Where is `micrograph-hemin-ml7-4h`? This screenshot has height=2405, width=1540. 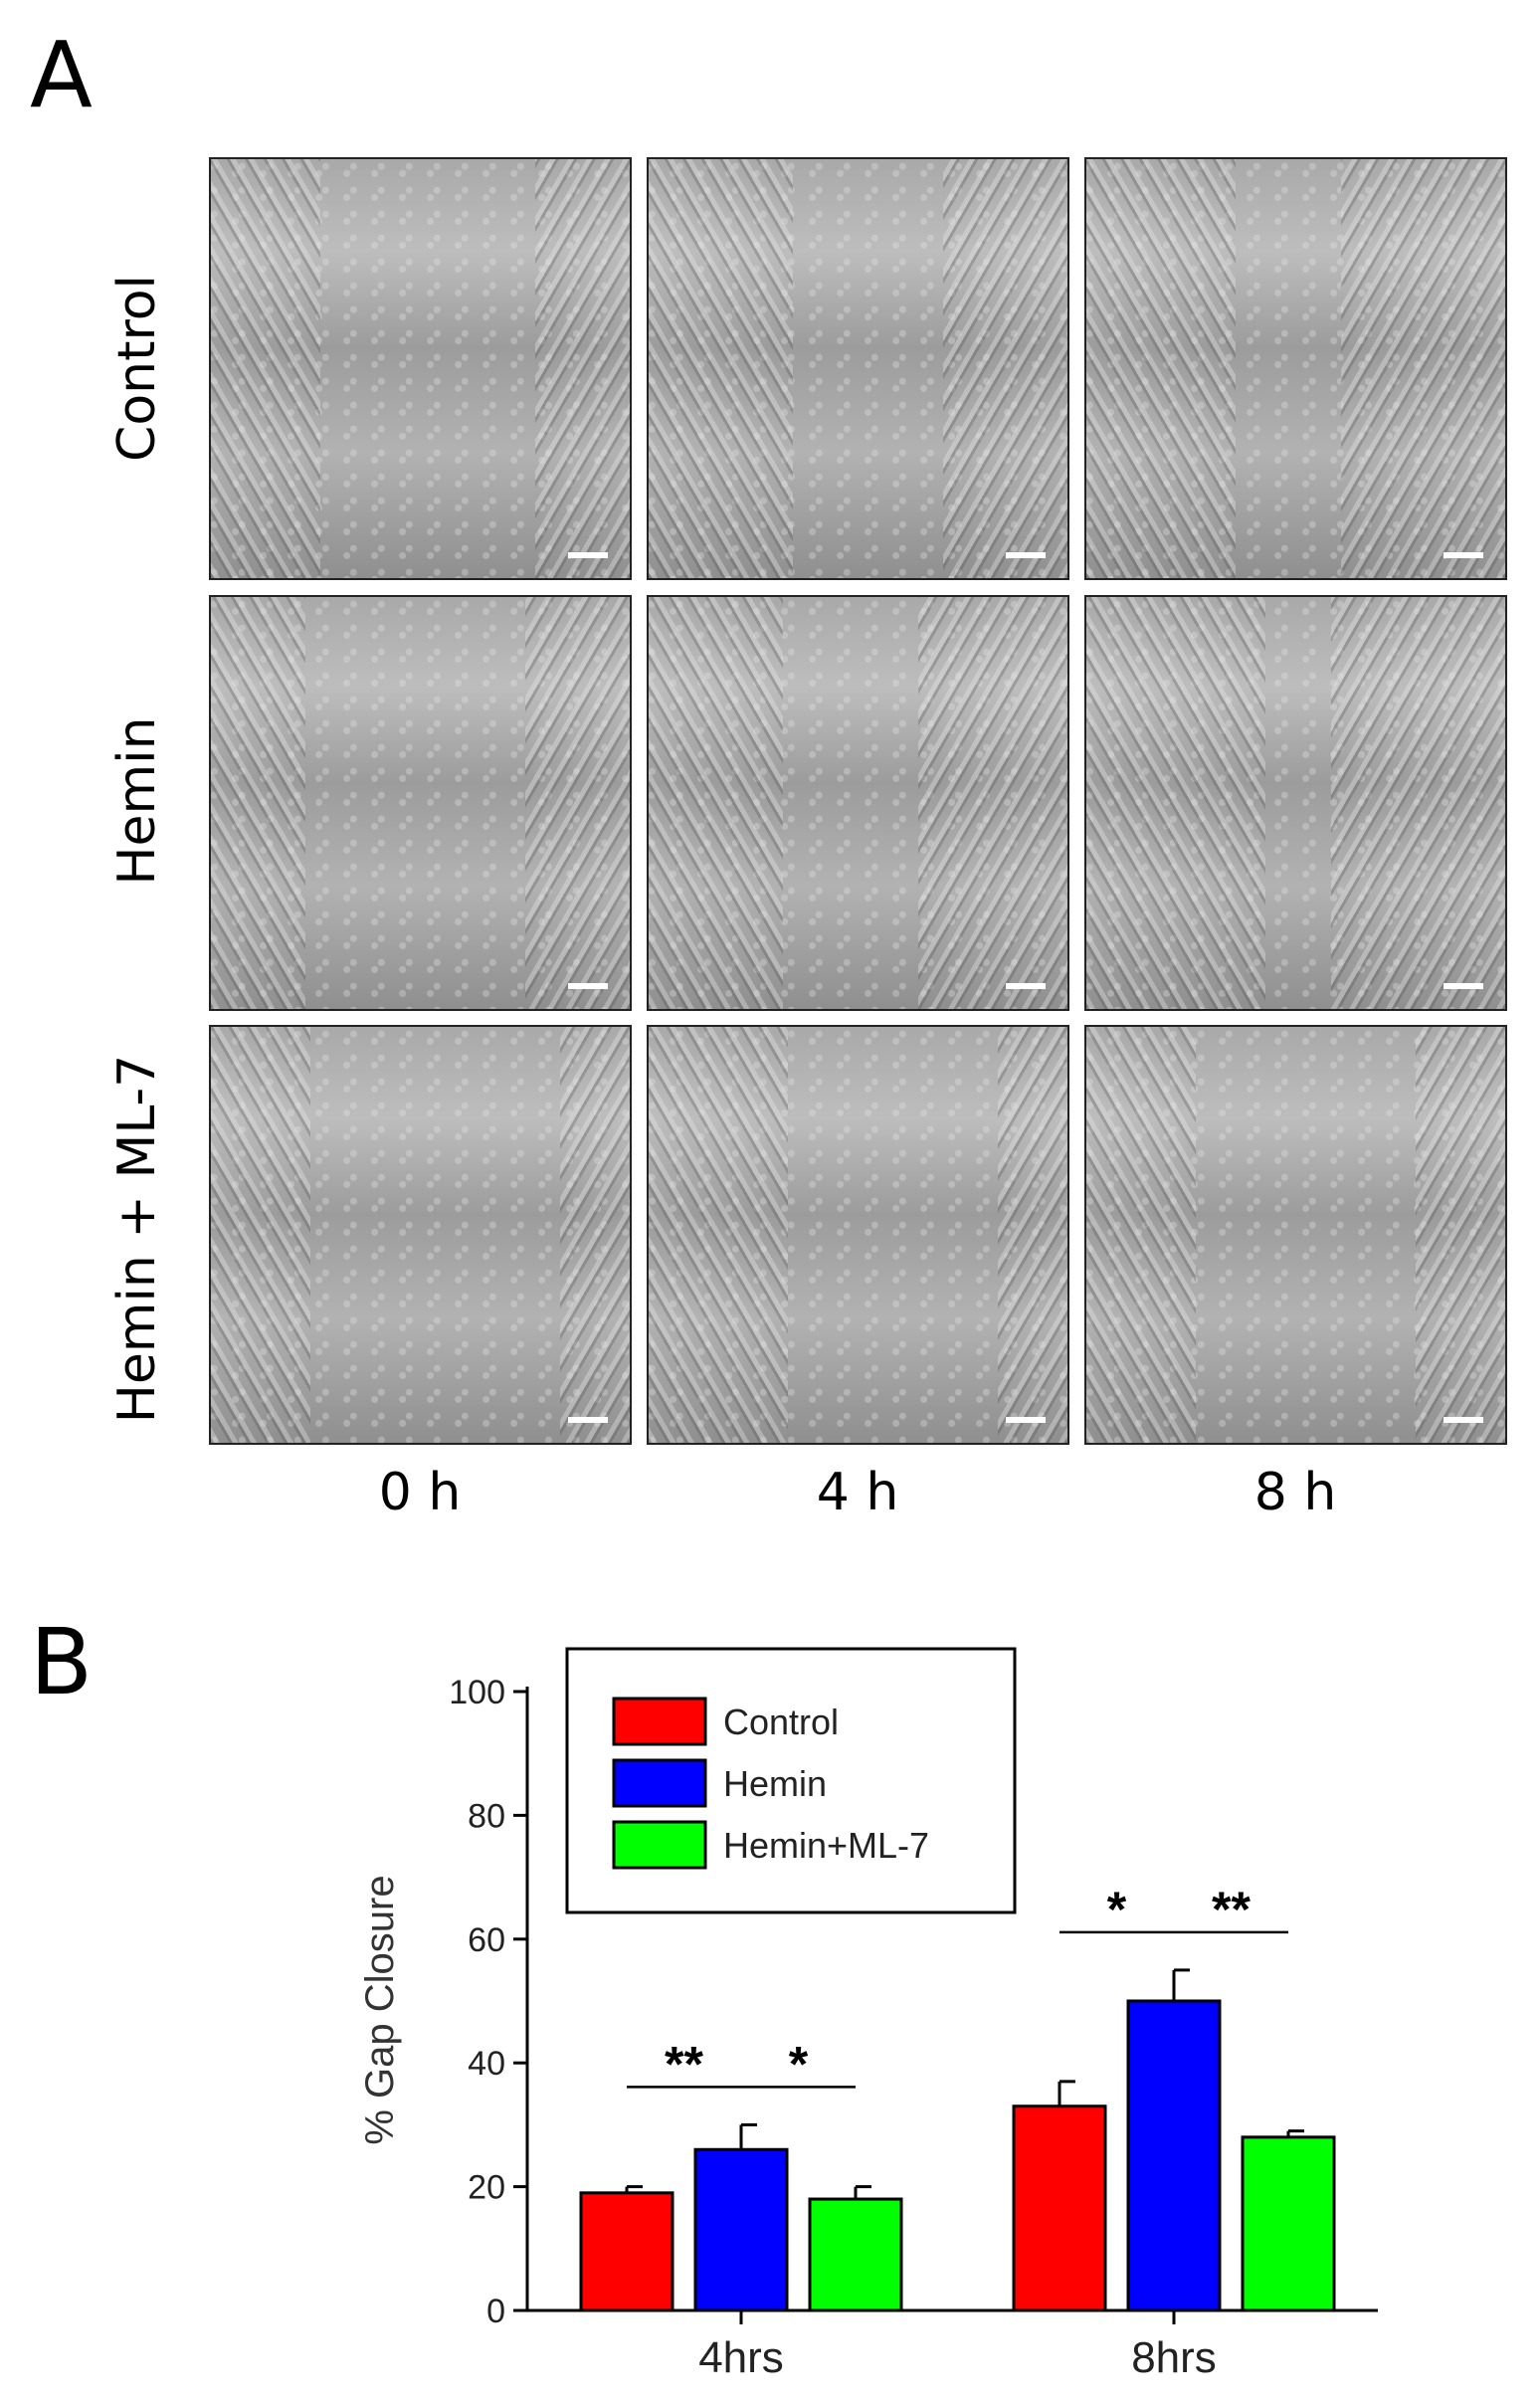
micrograph-hemin-ml7-4h is located at coordinates (858, 1235).